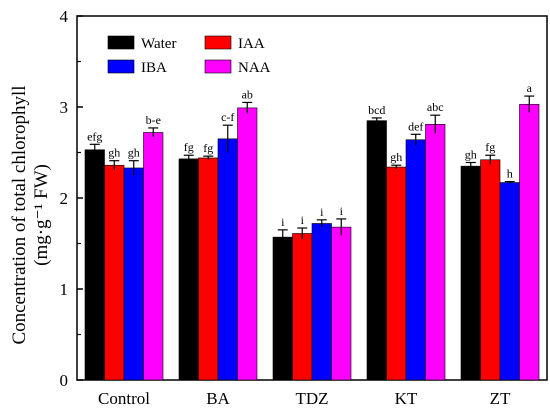  I want to click on x-category-label: KT, so click(406, 398).